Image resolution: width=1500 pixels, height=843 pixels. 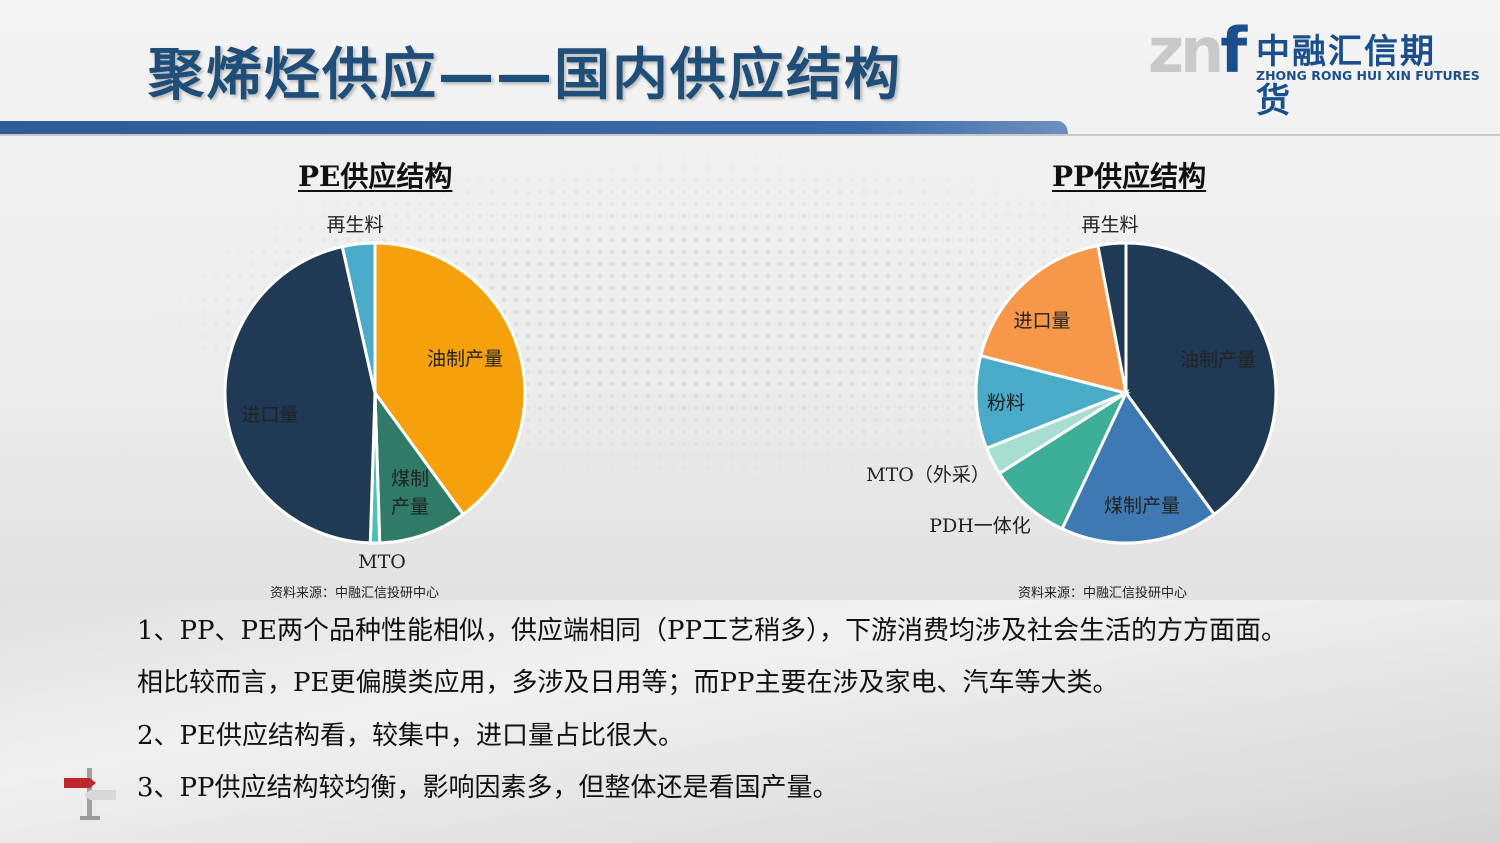 I want to click on pe-slice-油制产量, so click(x=450, y=379).